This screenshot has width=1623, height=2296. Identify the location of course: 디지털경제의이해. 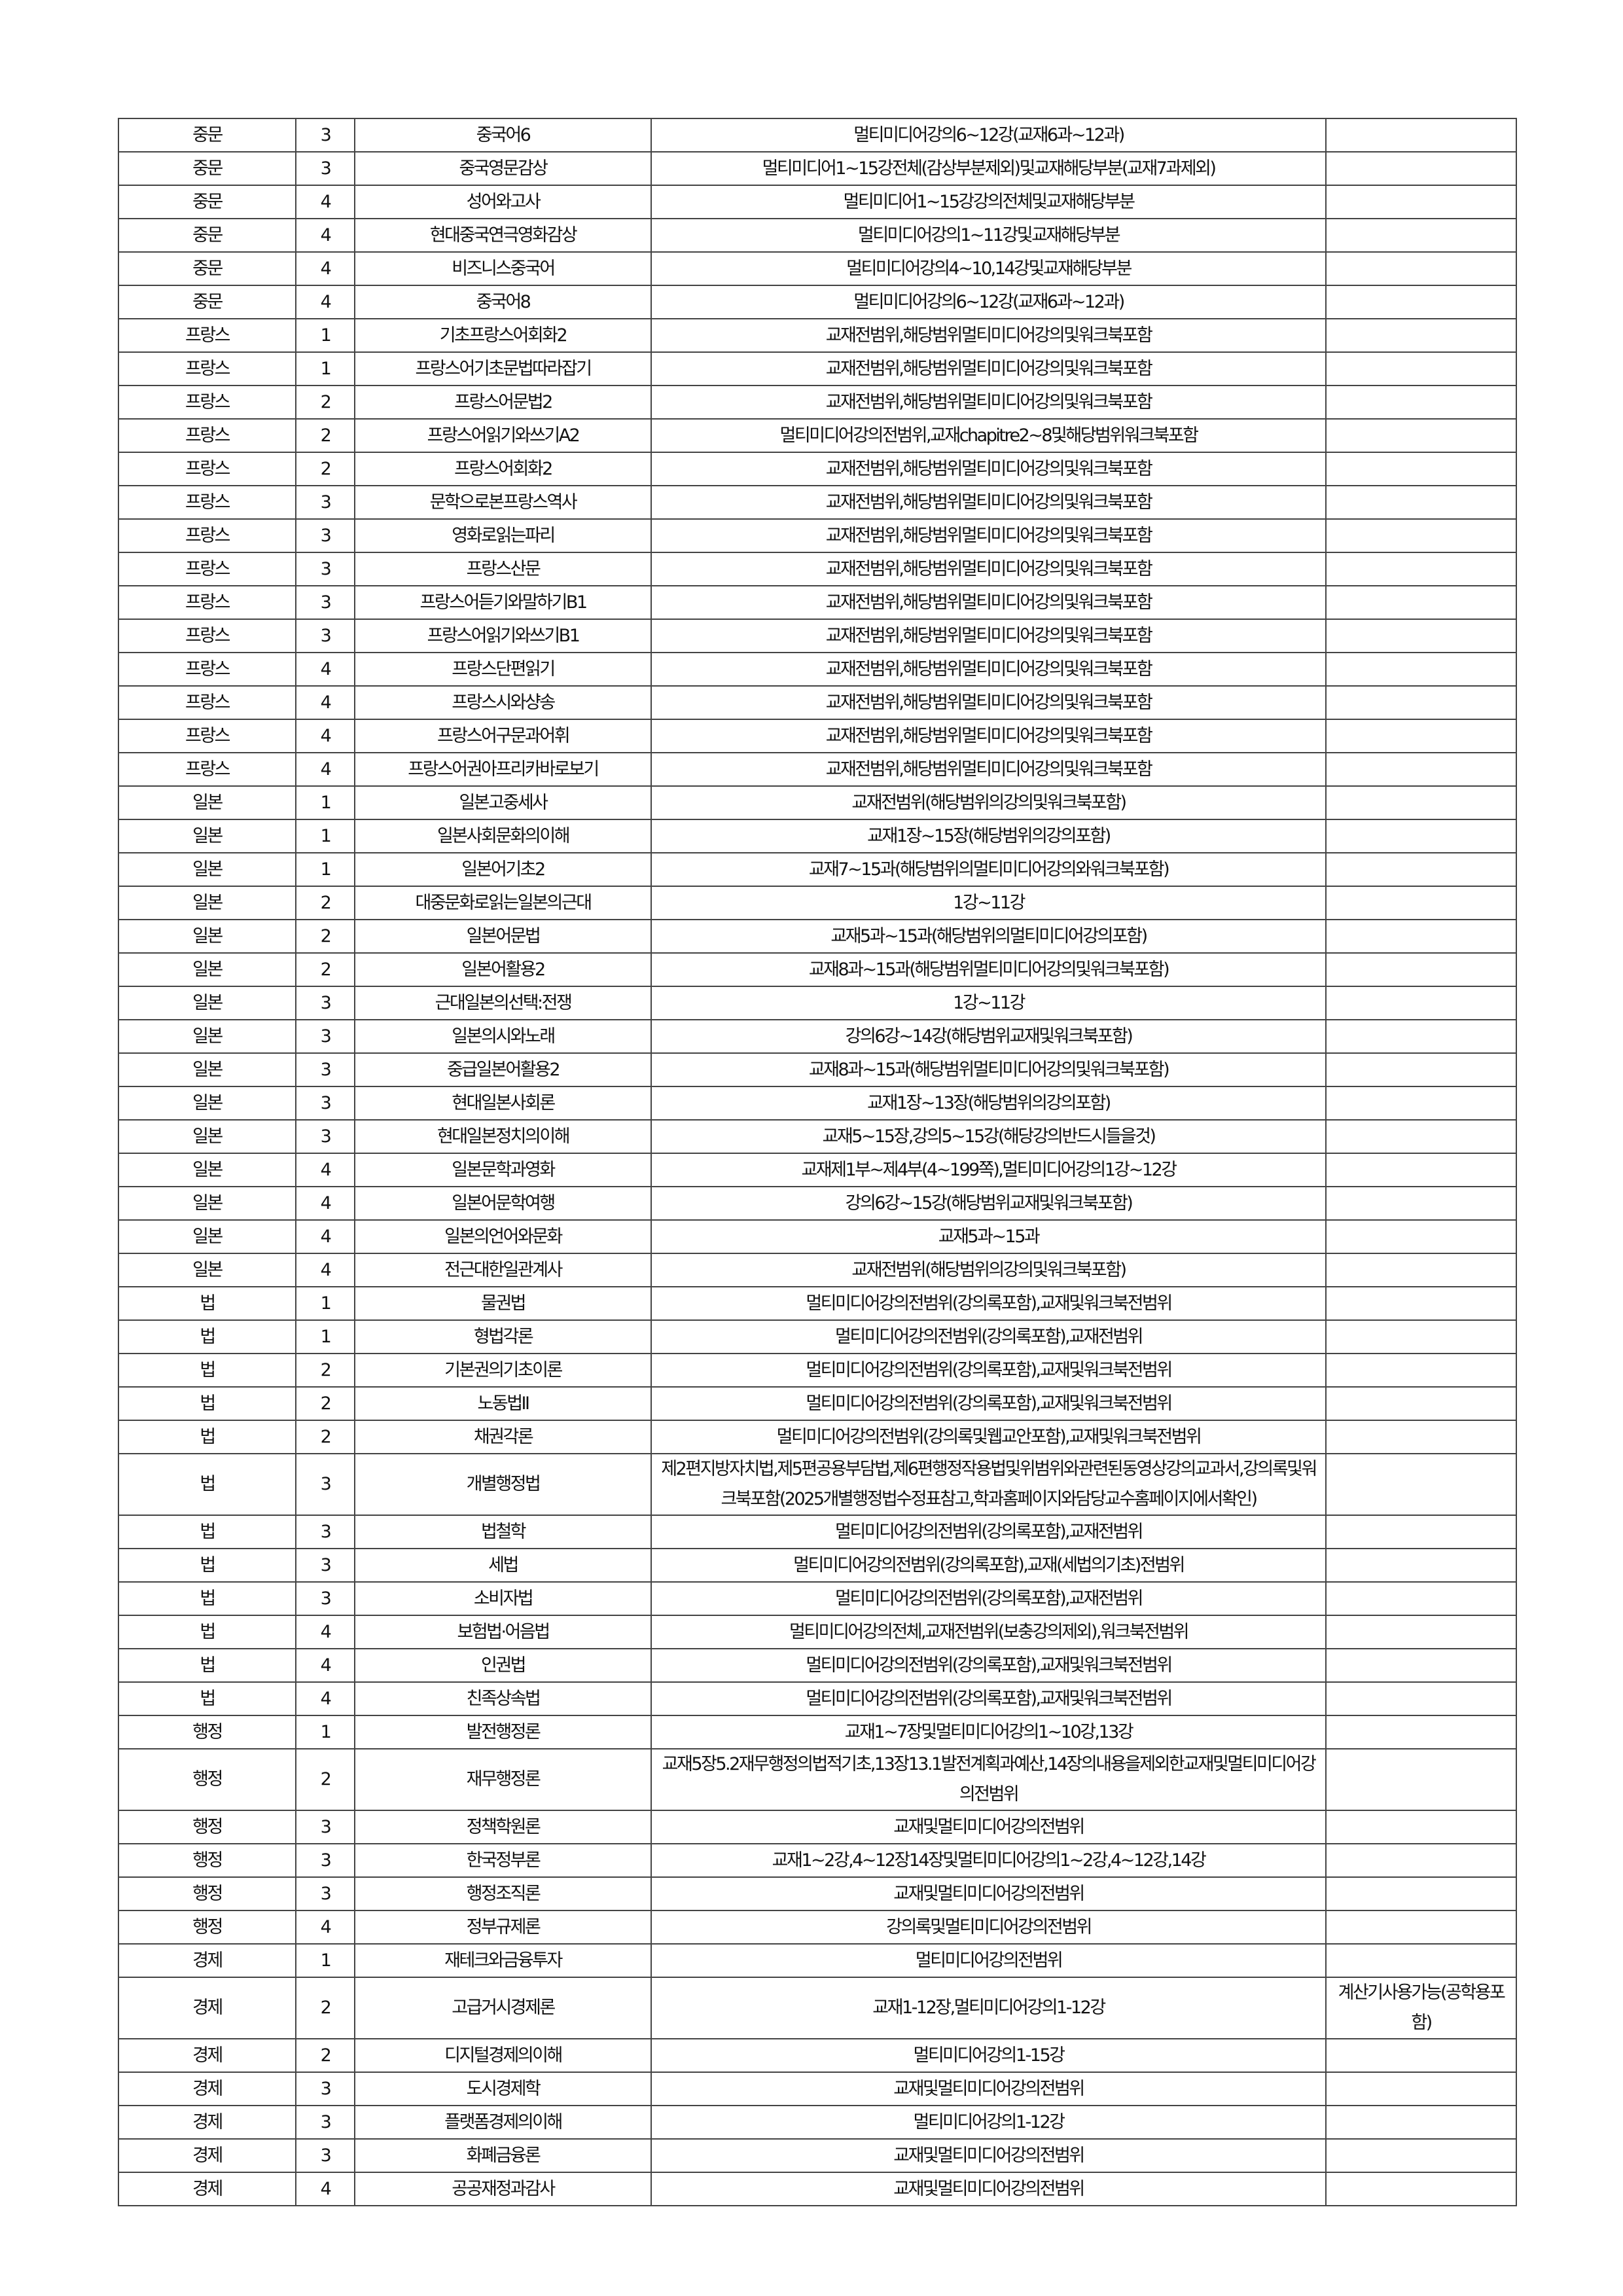
(503, 2055).